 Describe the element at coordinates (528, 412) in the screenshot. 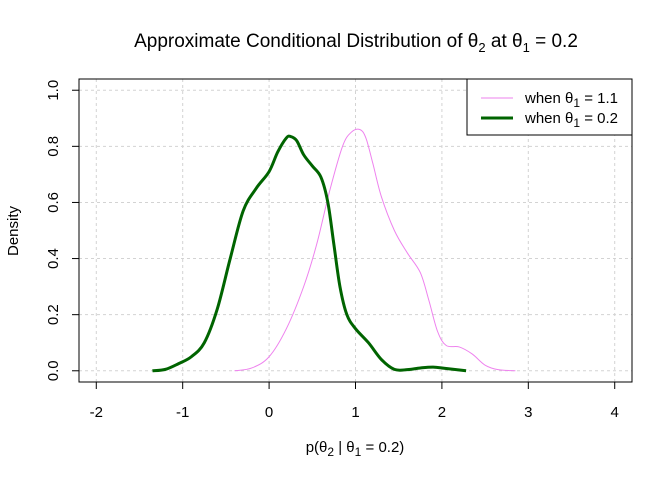

I see `x-tick-label: 3` at that location.